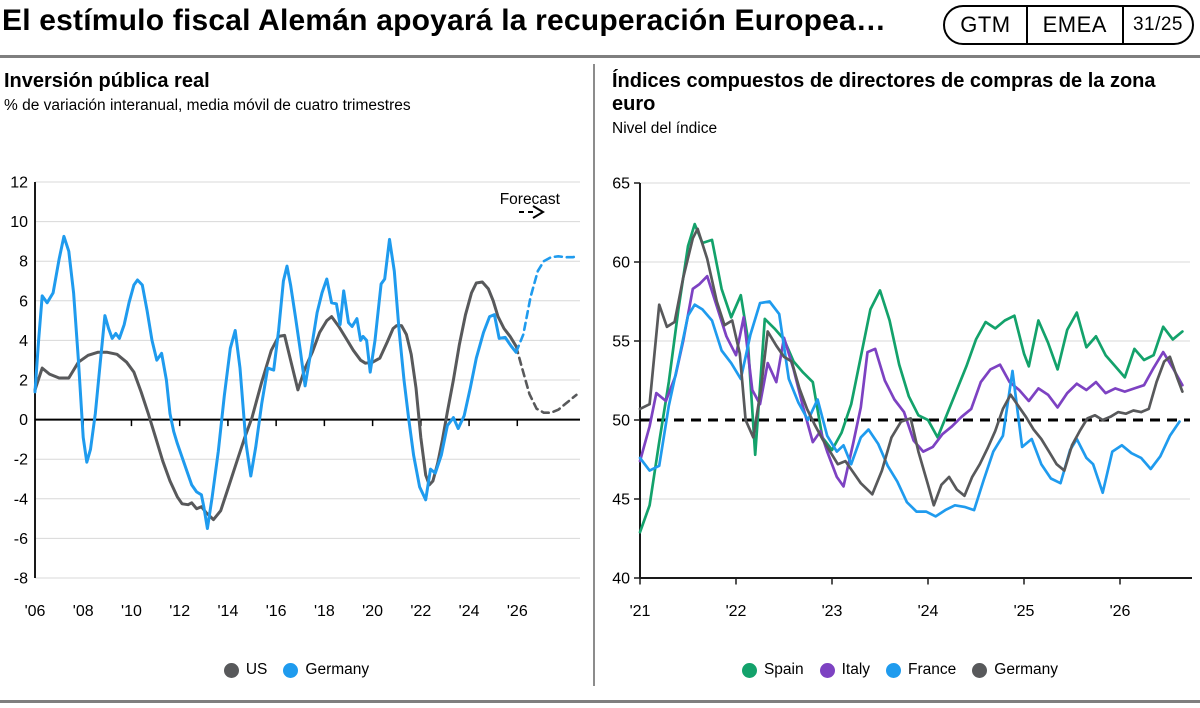  I want to click on badge-page-number: 31/25, so click(1156, 25).